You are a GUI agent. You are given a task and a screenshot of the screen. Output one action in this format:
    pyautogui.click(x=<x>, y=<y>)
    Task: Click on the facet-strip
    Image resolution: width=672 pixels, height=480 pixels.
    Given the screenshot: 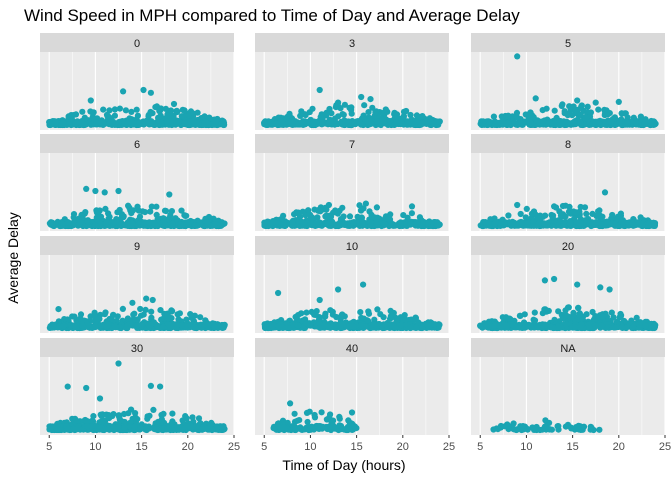 What is the action you would take?
    pyautogui.click(x=137, y=42)
    